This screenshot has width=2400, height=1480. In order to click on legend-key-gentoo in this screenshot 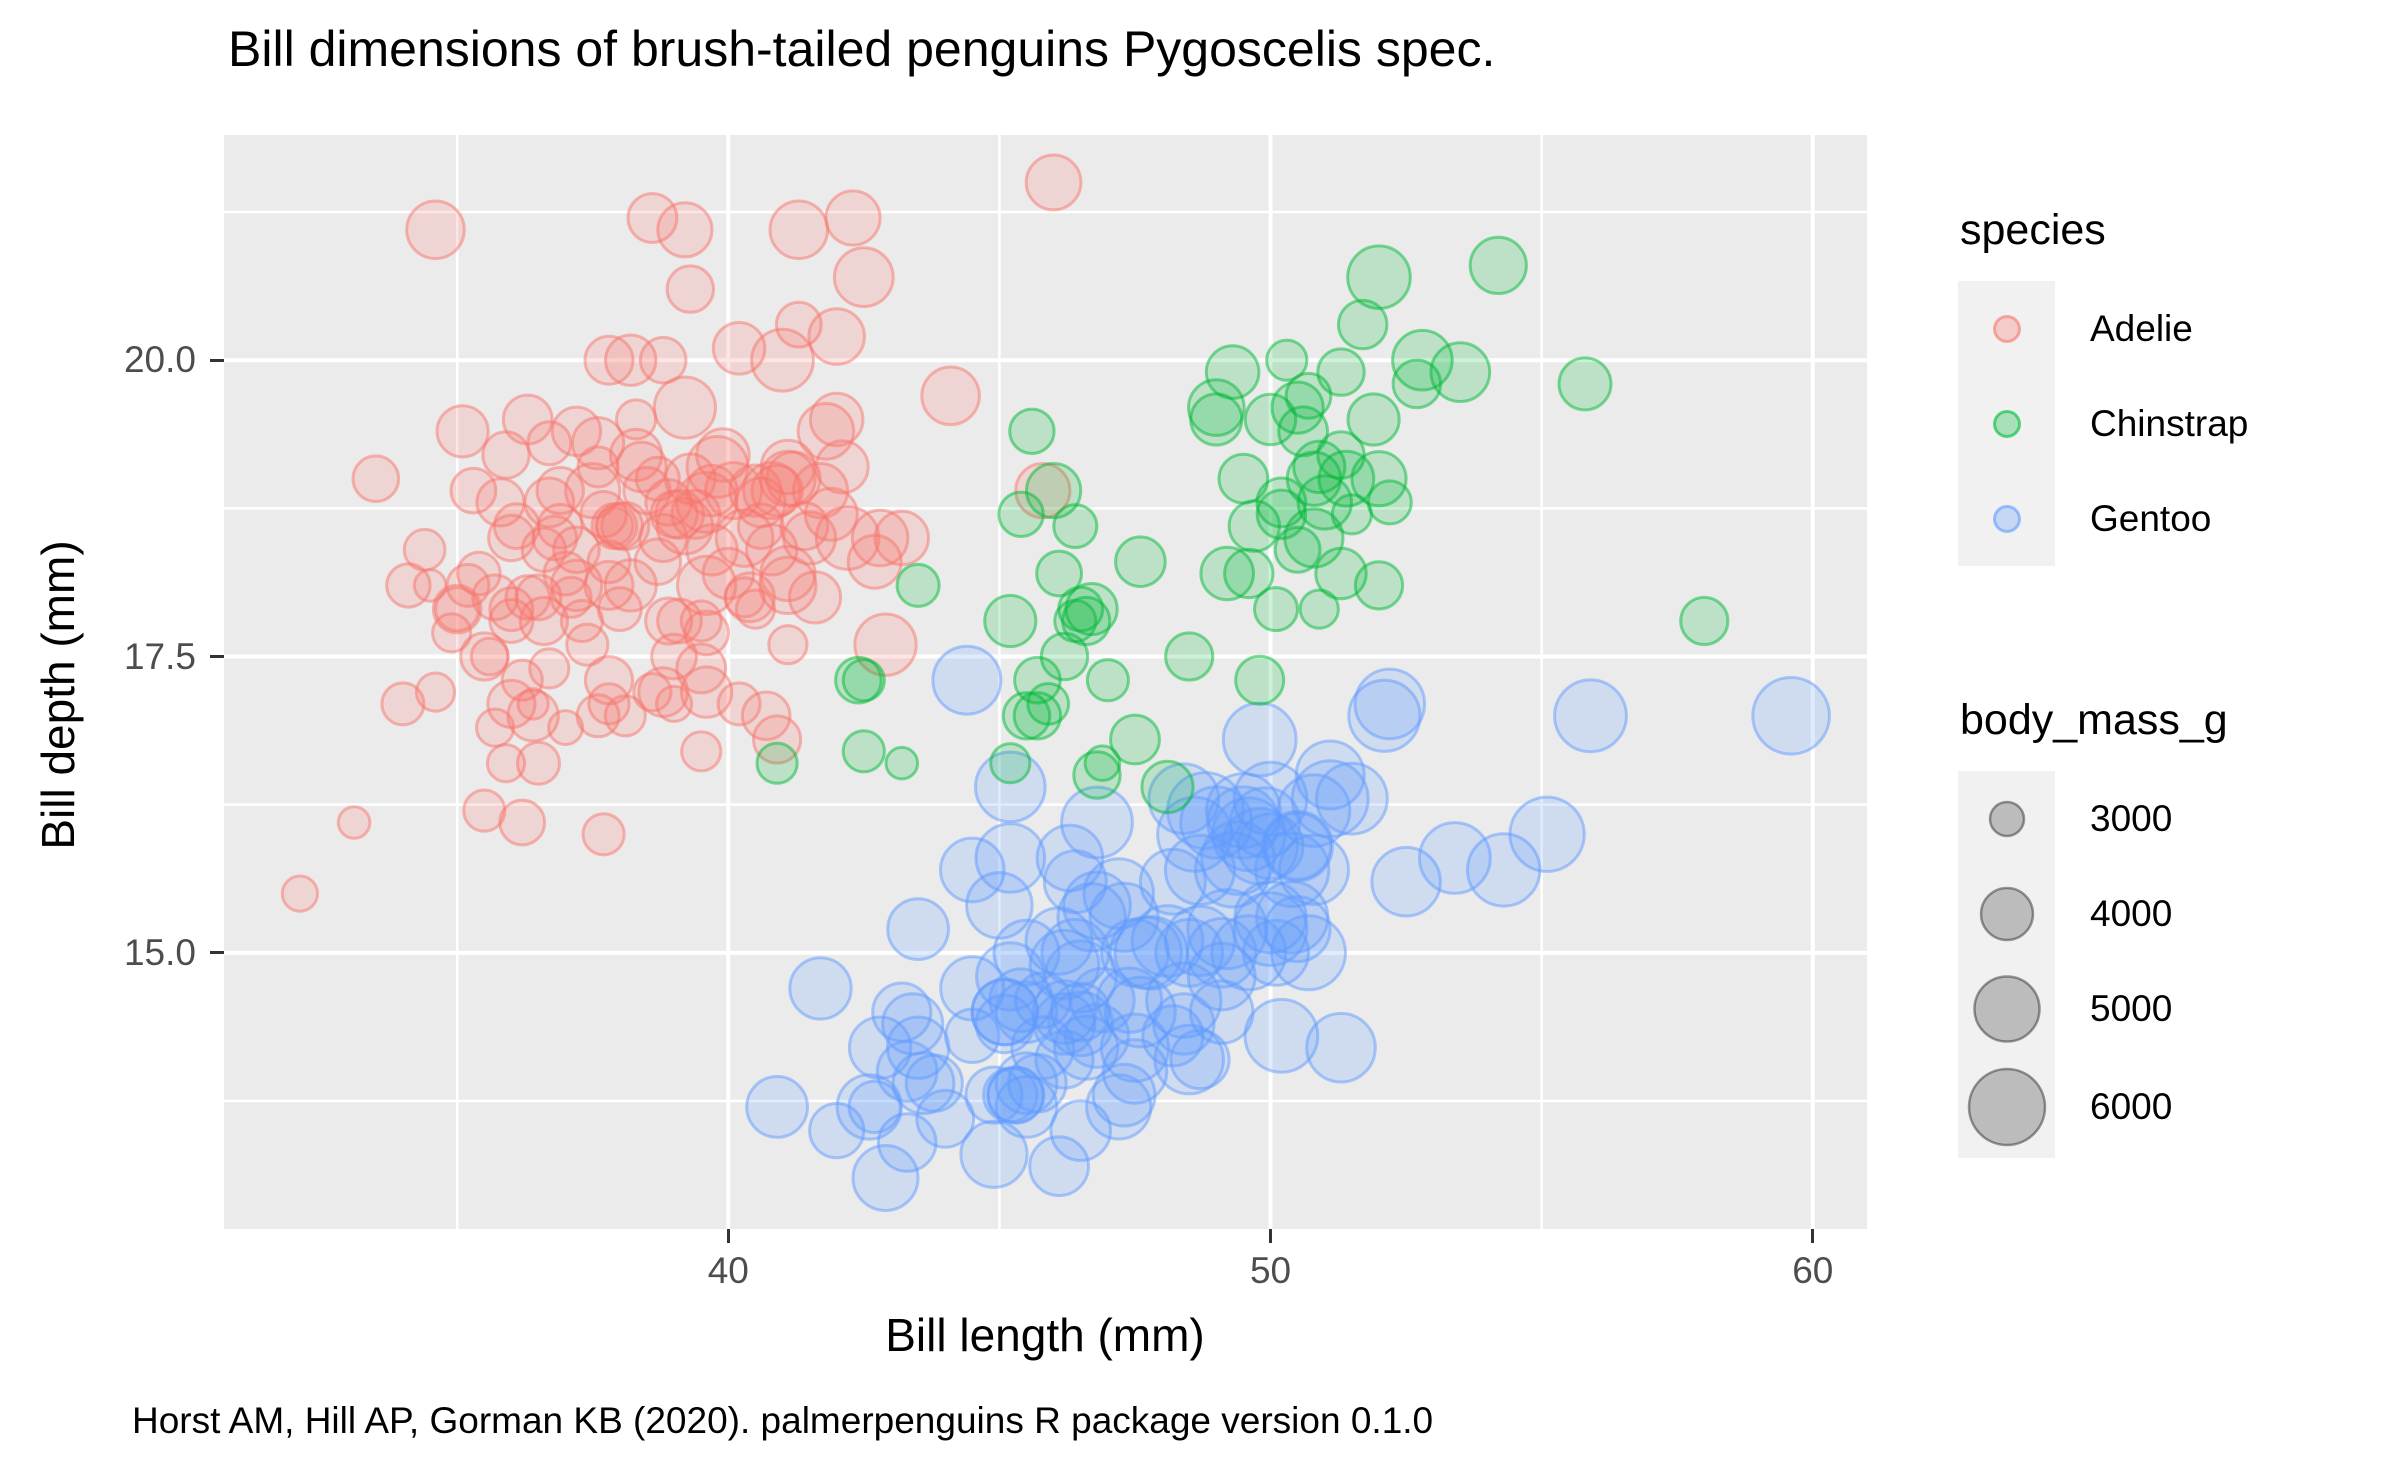, I will do `click(2006, 518)`.